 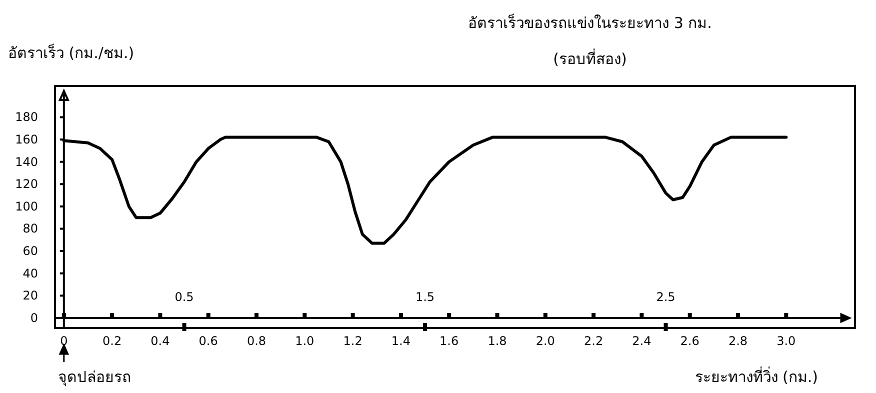 What do you see at coordinates (738, 341) in the screenshot?
I see `x-tick-label: 2.8` at bounding box center [738, 341].